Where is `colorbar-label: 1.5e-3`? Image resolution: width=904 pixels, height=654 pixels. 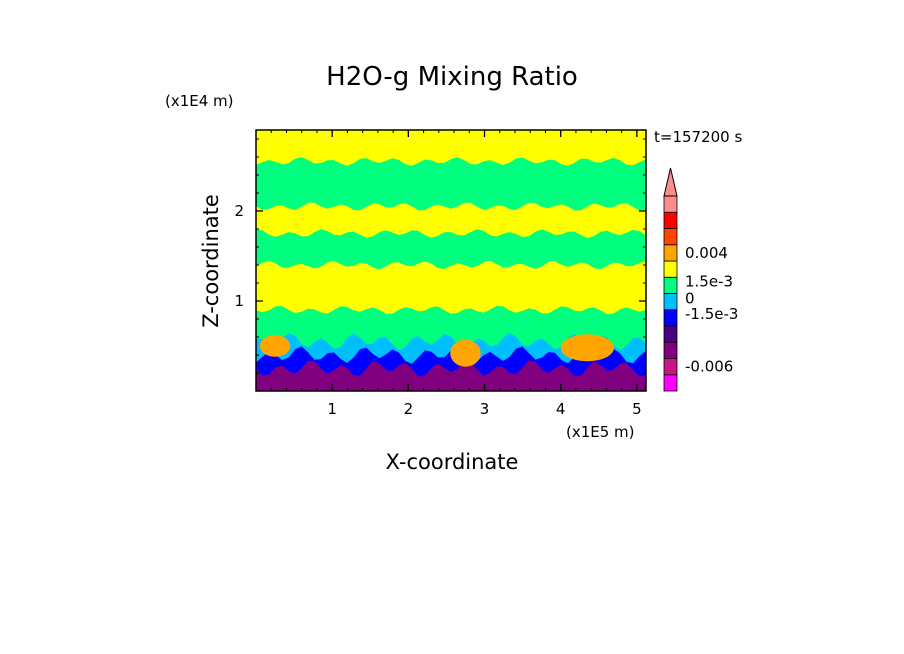 colorbar-label: 1.5e-3 is located at coordinates (709, 281).